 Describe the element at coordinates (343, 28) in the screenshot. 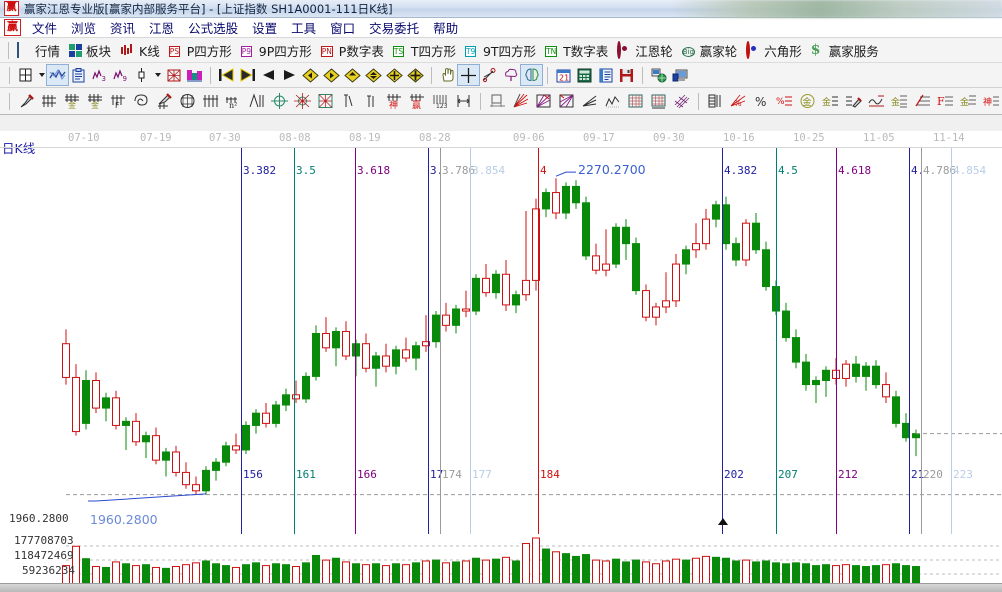

I see `menu-window: 窗口` at that location.